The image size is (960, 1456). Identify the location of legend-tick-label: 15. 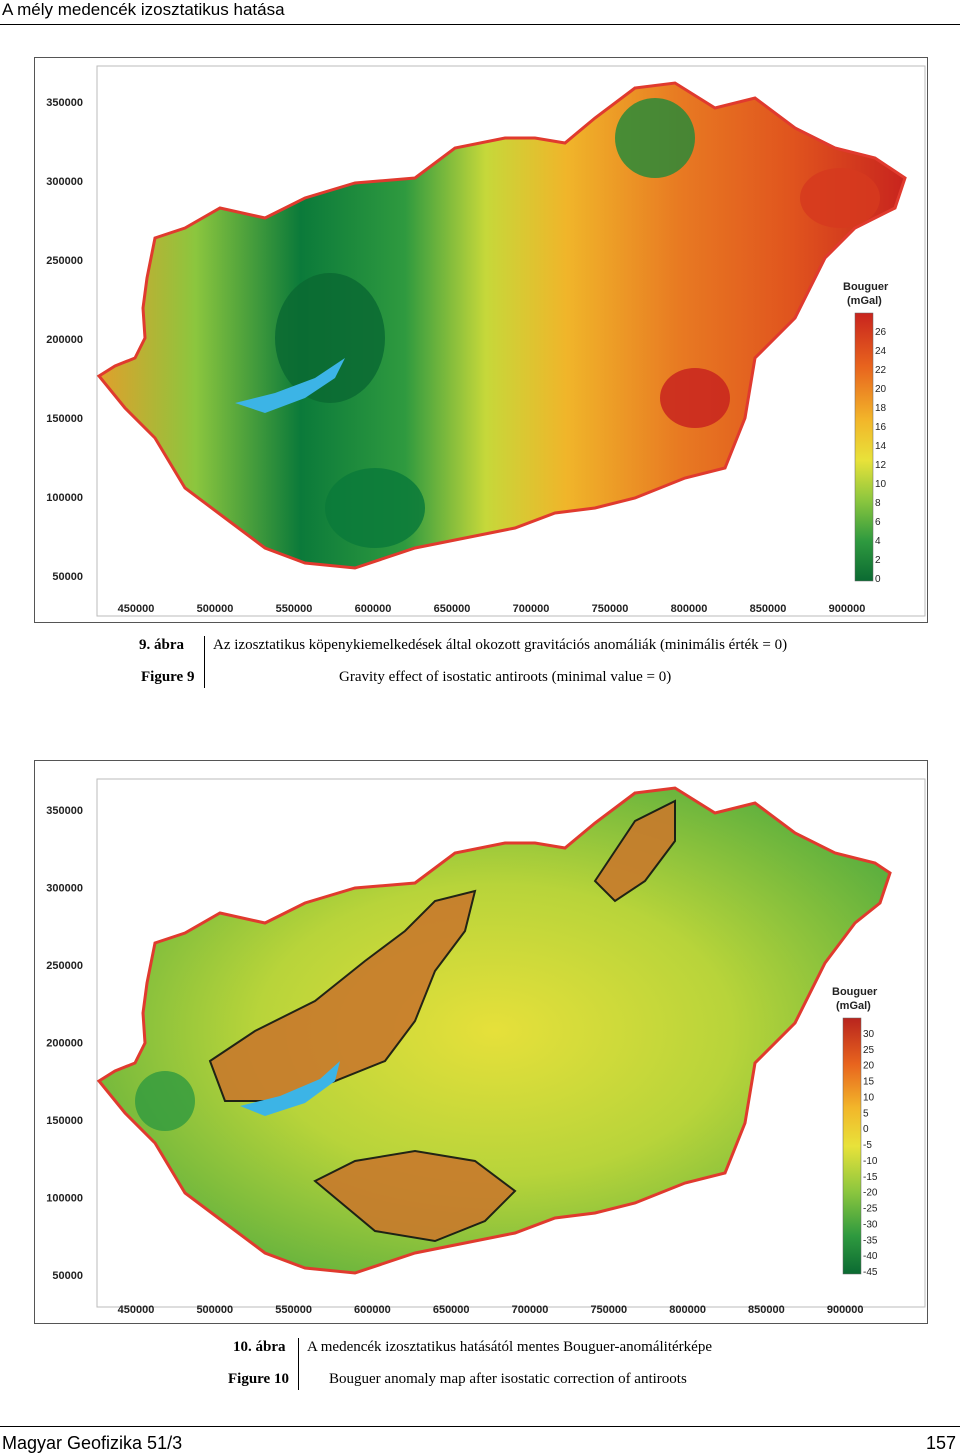
(869, 1082).